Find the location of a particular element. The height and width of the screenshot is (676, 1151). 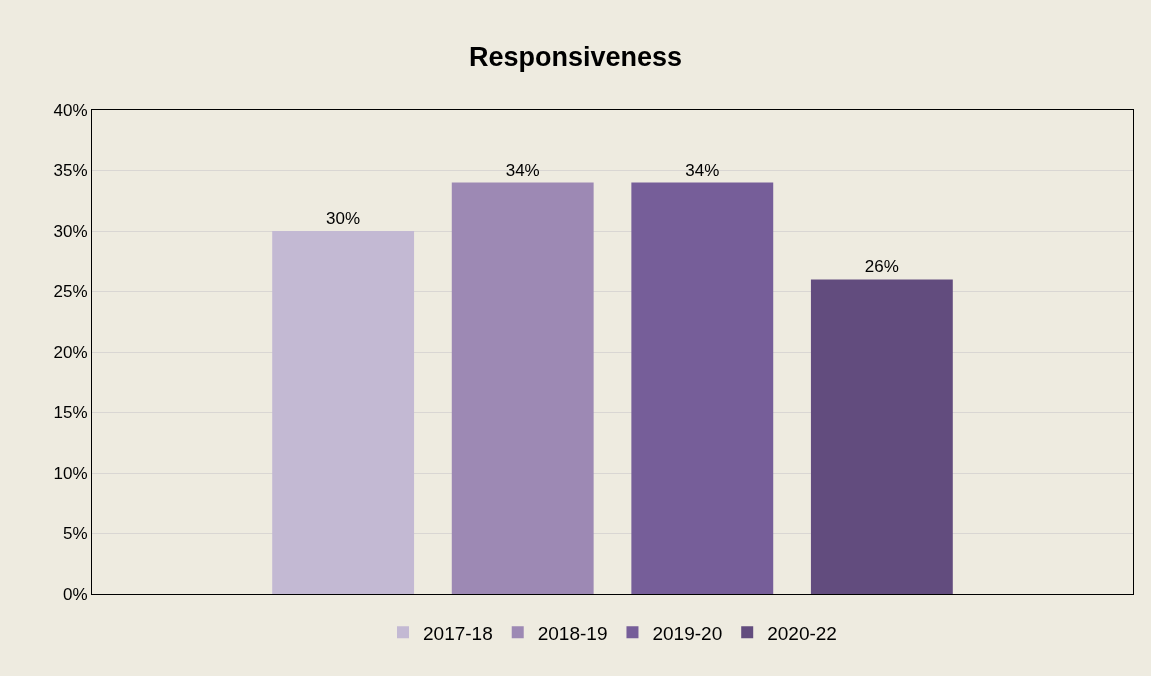

y-tick-label: 35% is located at coordinates (70, 171).